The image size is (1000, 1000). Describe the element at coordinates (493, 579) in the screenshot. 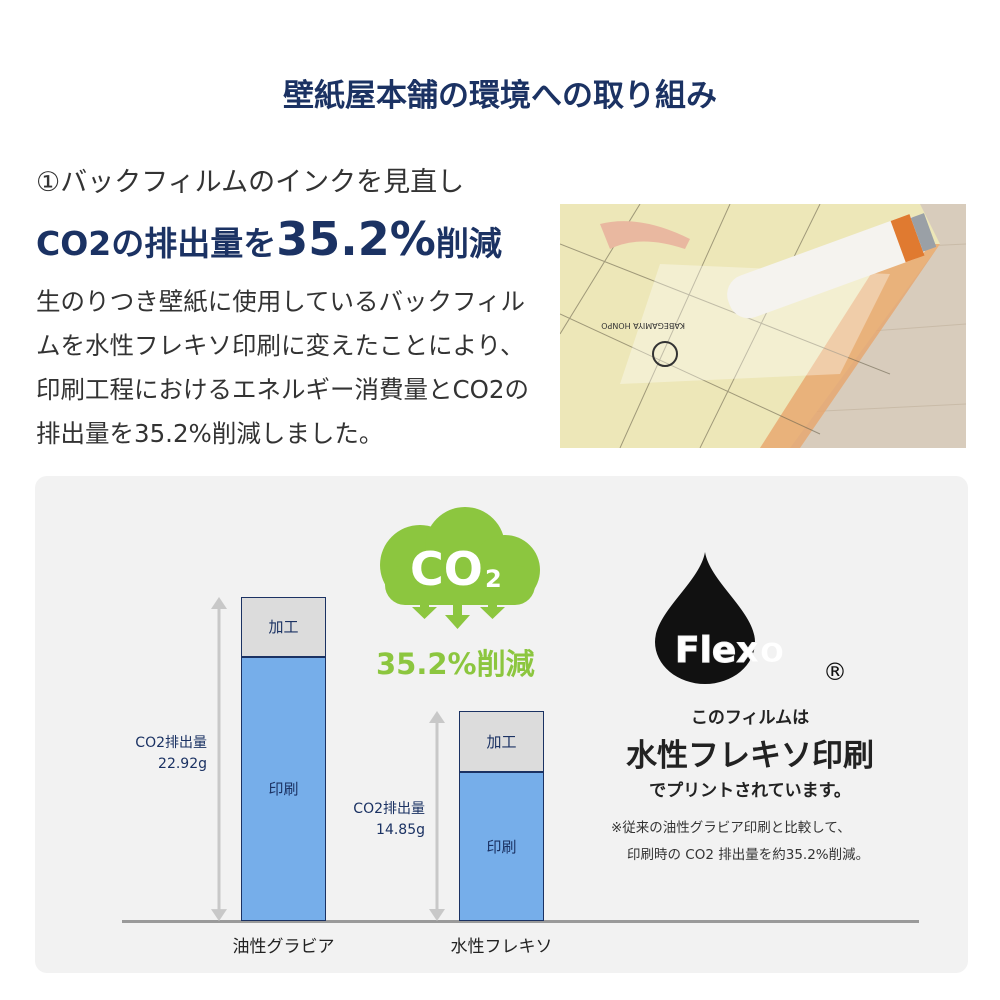

I see `cloud-subscript: 2` at that location.